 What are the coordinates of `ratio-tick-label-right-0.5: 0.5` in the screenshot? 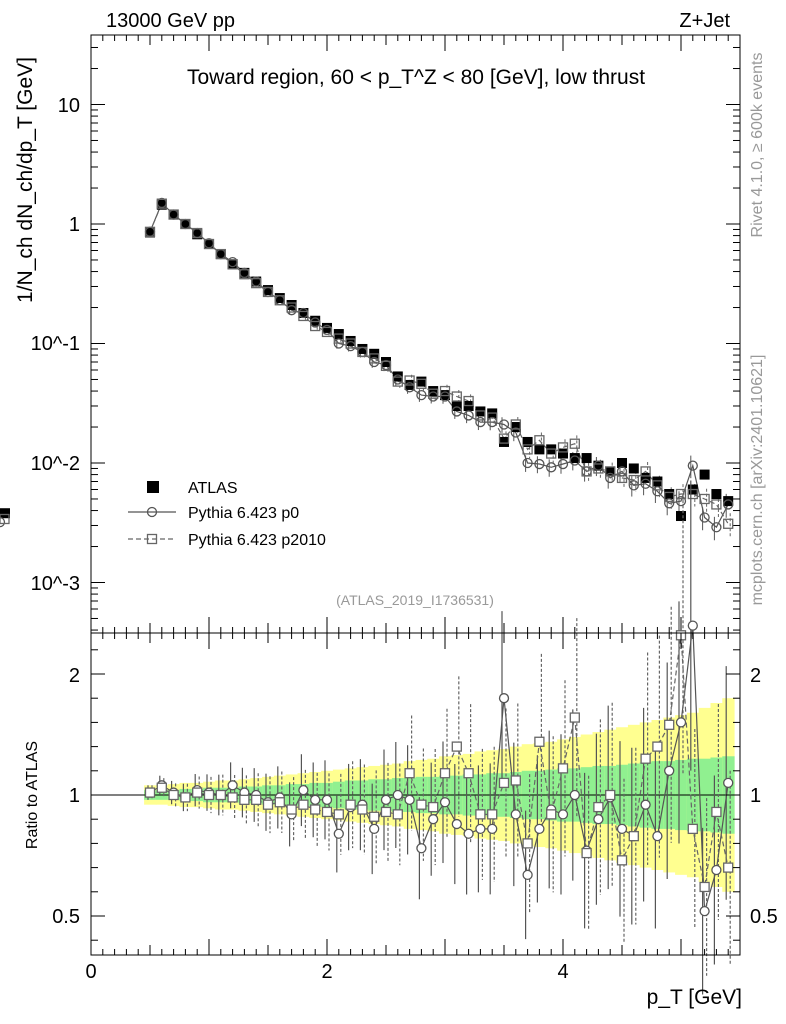 It's located at (764, 917).